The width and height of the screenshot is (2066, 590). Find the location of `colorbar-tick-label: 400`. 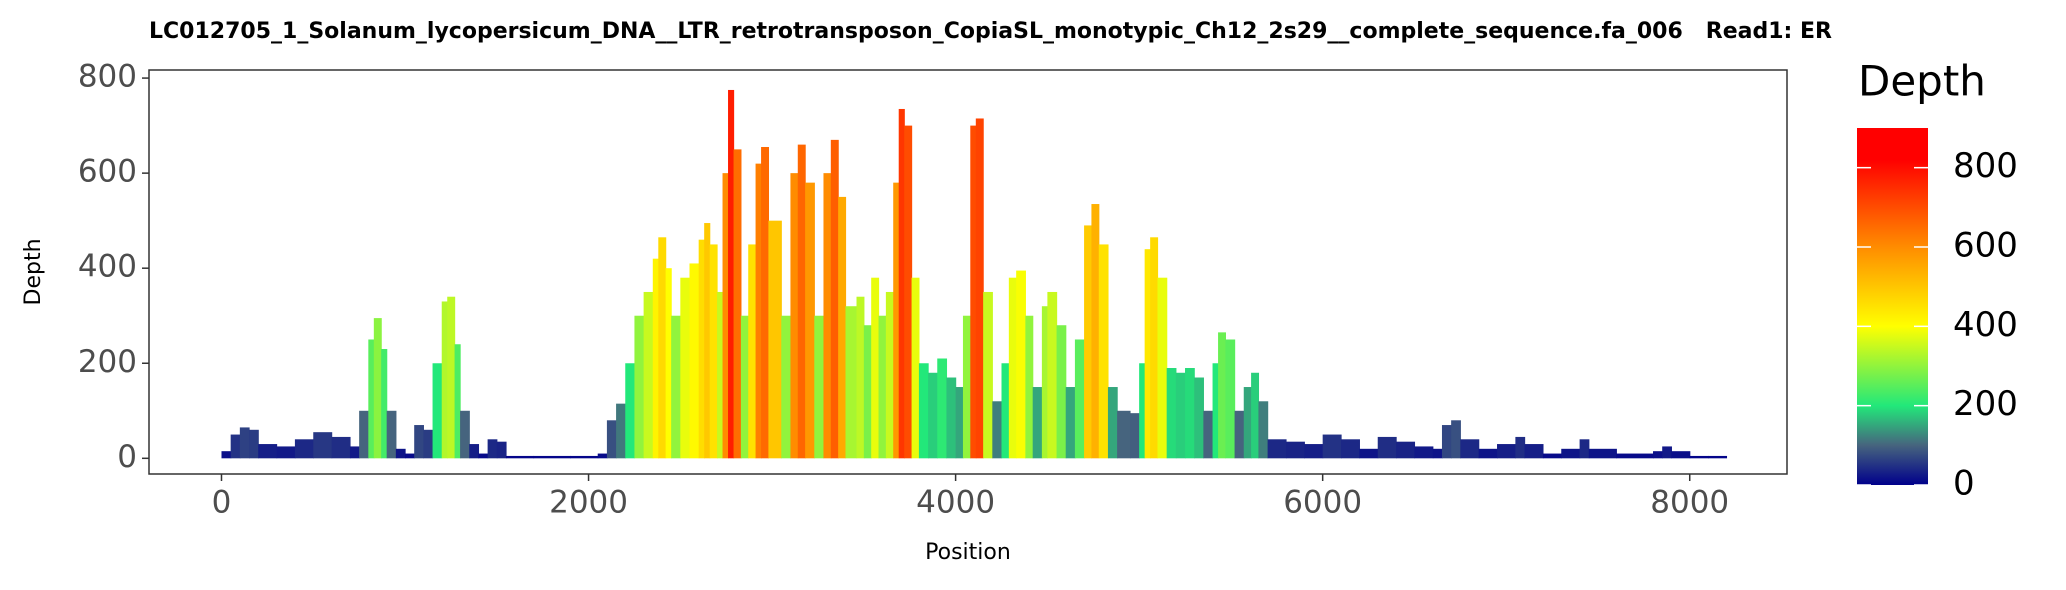

colorbar-tick-label: 400 is located at coordinates (1985, 325).